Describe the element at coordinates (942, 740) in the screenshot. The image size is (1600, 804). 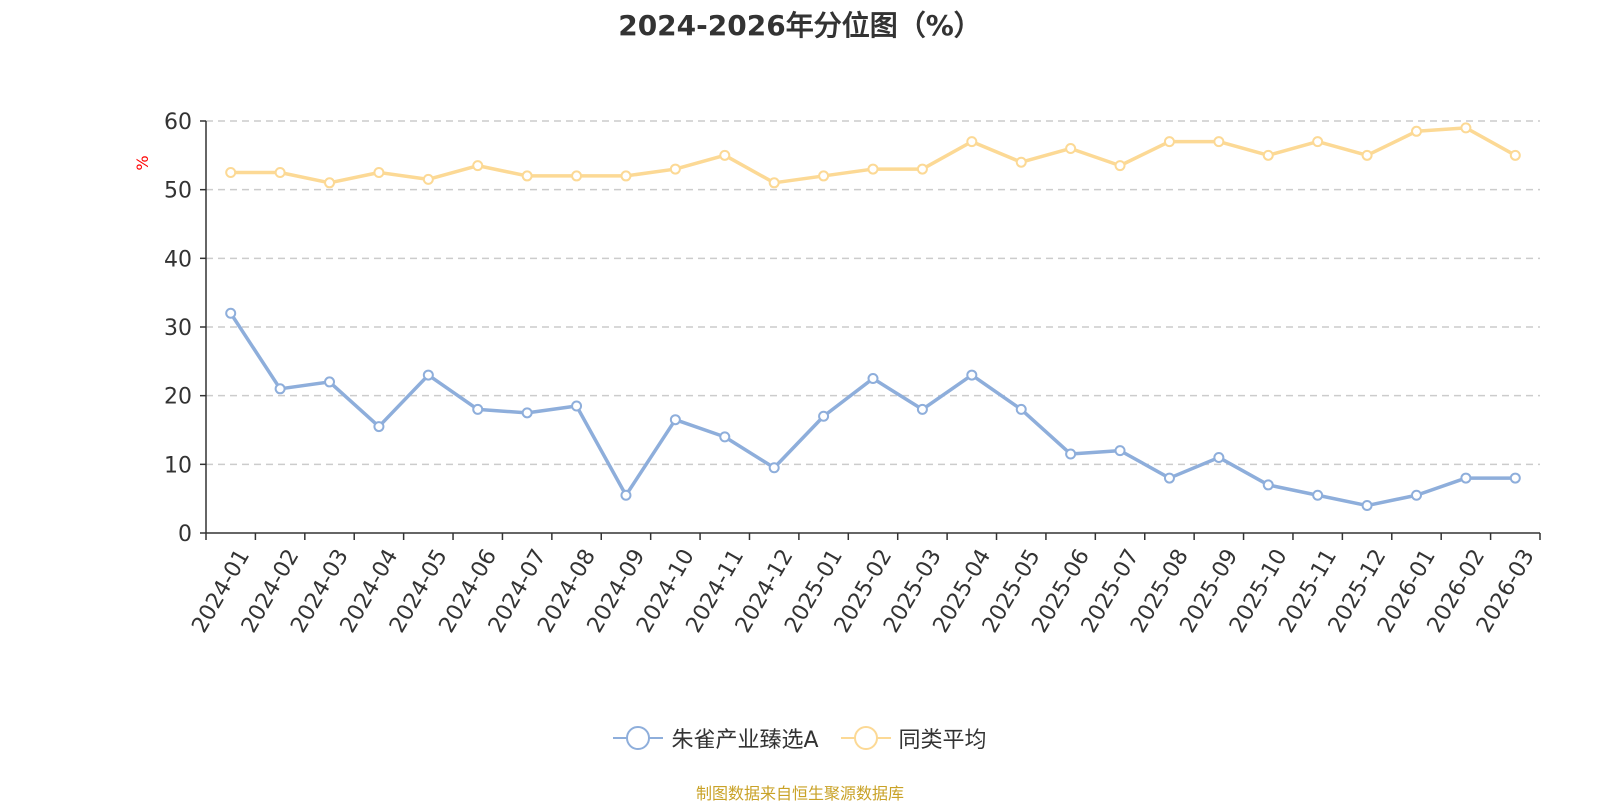
I see `legend-label-series-b: 同类平均` at that location.